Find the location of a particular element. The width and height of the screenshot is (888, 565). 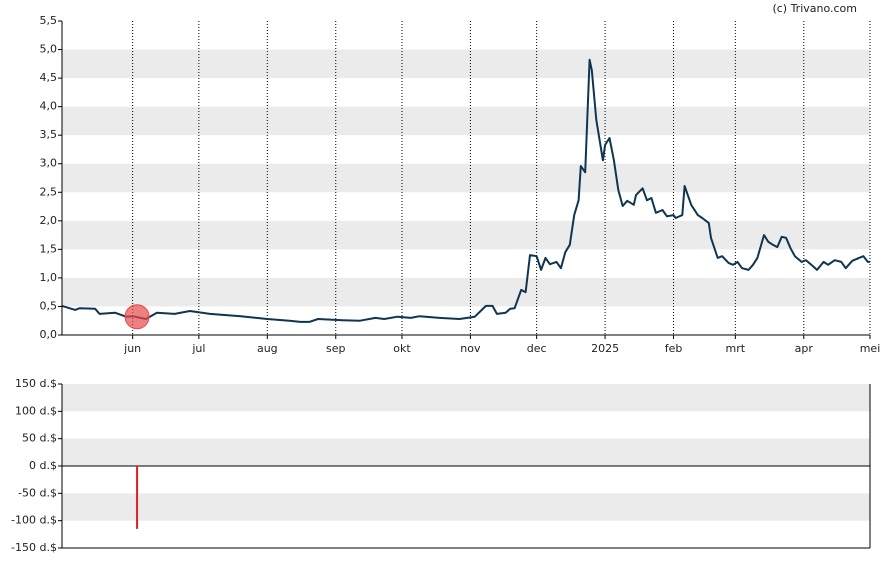

y-tick-label: 5,0 is located at coordinates (49, 49).